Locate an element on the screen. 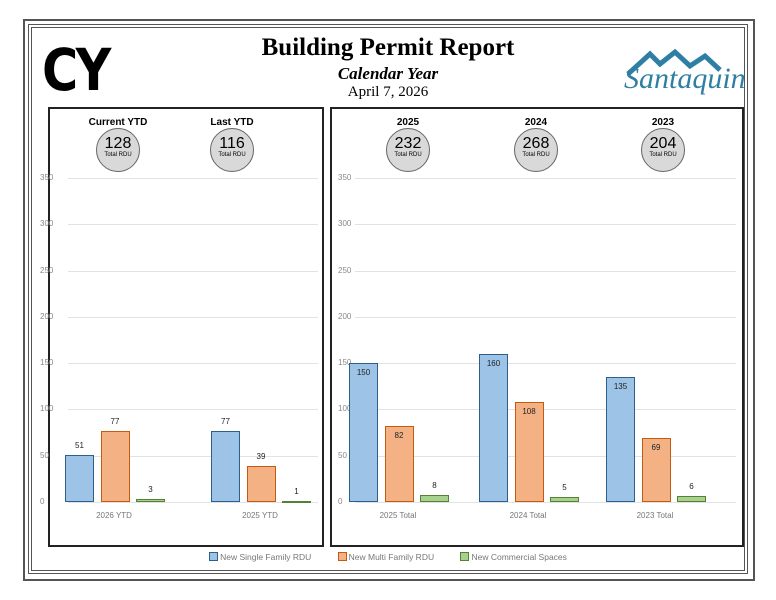  data-label: 39 is located at coordinates (261, 456).